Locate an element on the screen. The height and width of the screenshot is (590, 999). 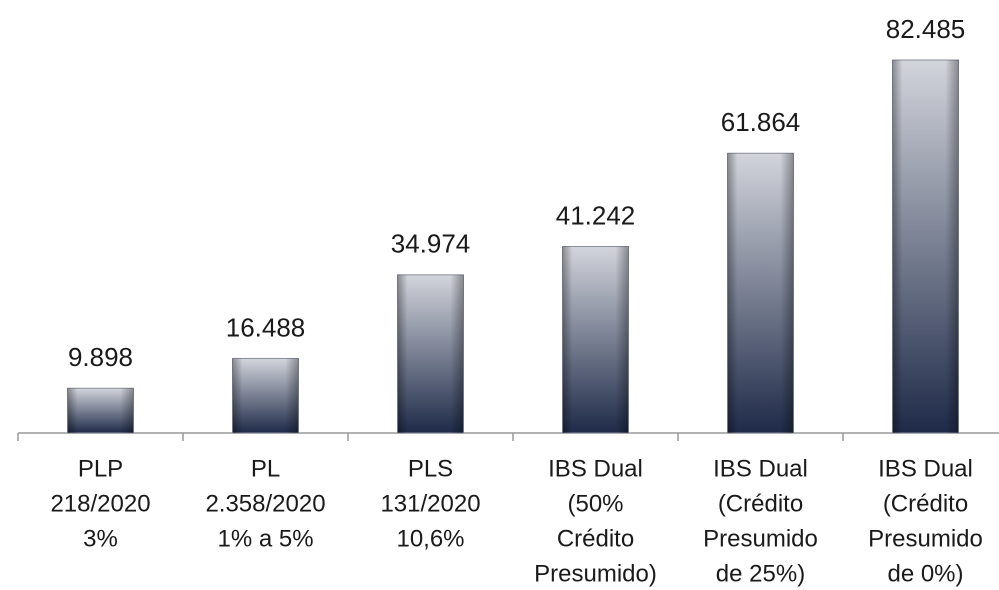
value-label: 9.898 is located at coordinates (100, 357).